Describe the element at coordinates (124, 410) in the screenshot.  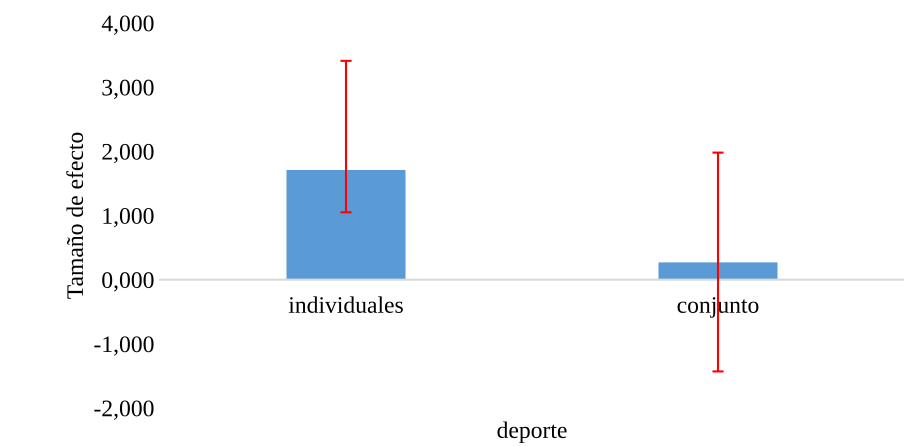
I see `y-tick-label: -2,000` at that location.